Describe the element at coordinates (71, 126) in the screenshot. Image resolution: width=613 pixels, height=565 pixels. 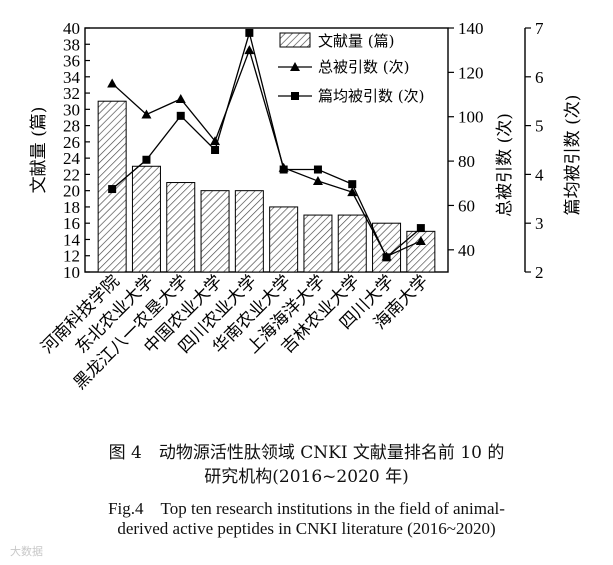
I see `y-tick-label: 28` at that location.